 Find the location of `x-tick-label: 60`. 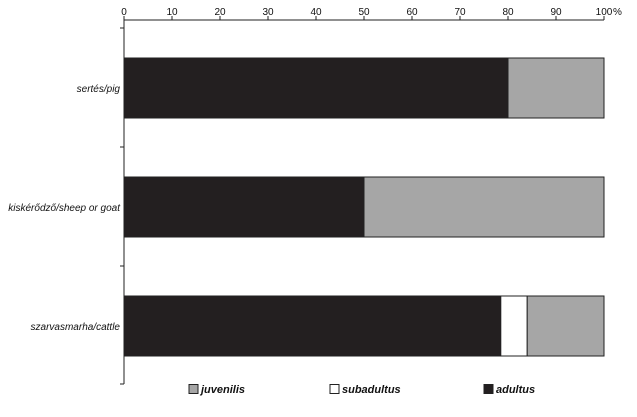

x-tick-label: 60 is located at coordinates (412, 12).